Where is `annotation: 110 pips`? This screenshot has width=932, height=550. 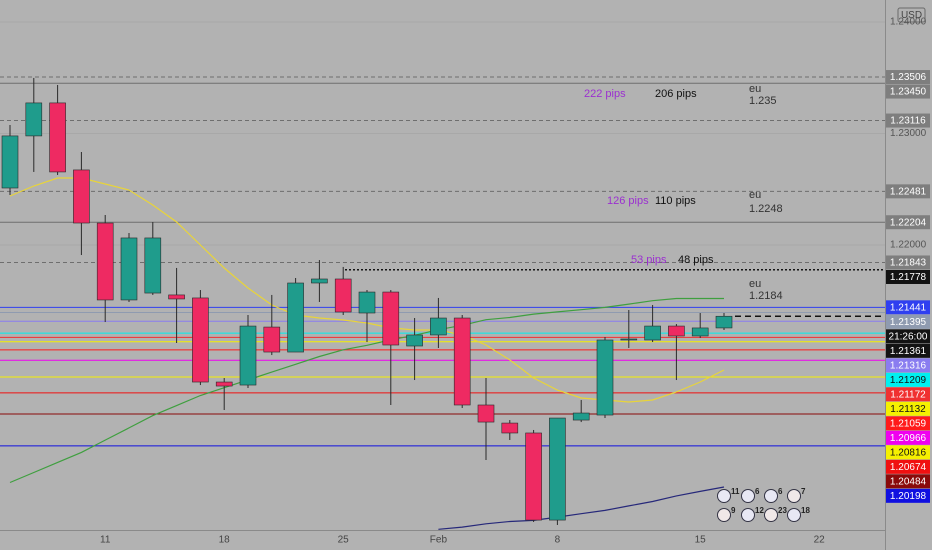
annotation: 110 pips is located at coordinates (675, 201).